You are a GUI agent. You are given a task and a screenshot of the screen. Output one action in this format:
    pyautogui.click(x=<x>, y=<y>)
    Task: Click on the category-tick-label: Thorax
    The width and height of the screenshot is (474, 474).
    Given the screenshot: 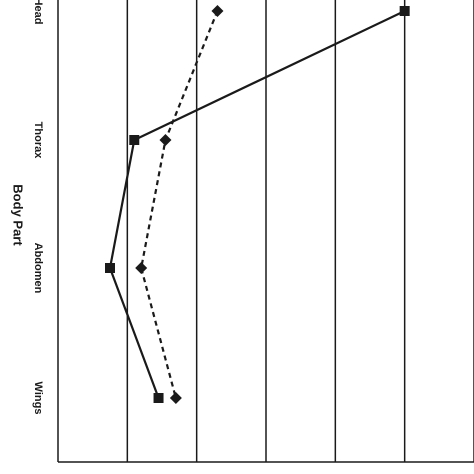 What is the action you would take?
    pyautogui.click(x=38, y=140)
    